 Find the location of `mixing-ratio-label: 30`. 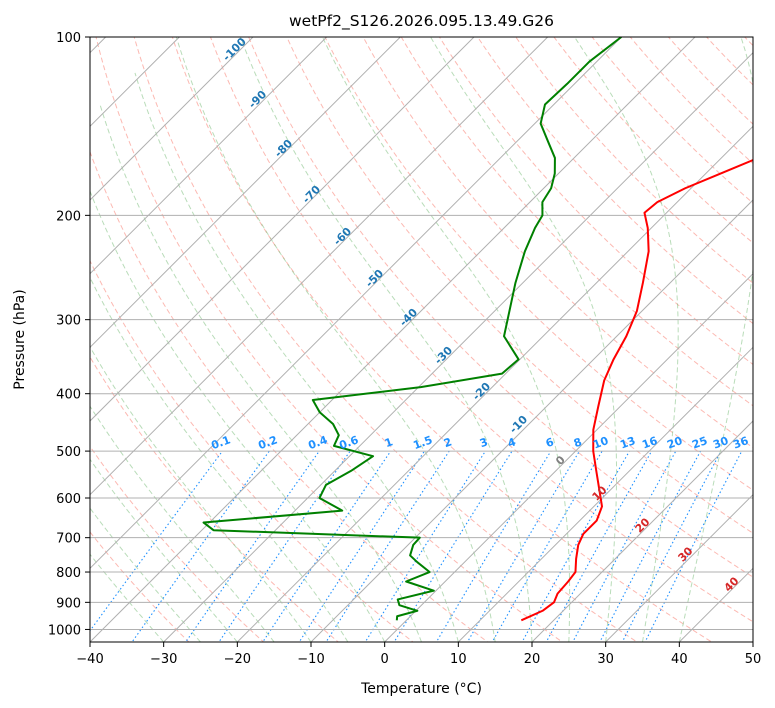

mixing-ratio-label: 30 is located at coordinates (720, 443).